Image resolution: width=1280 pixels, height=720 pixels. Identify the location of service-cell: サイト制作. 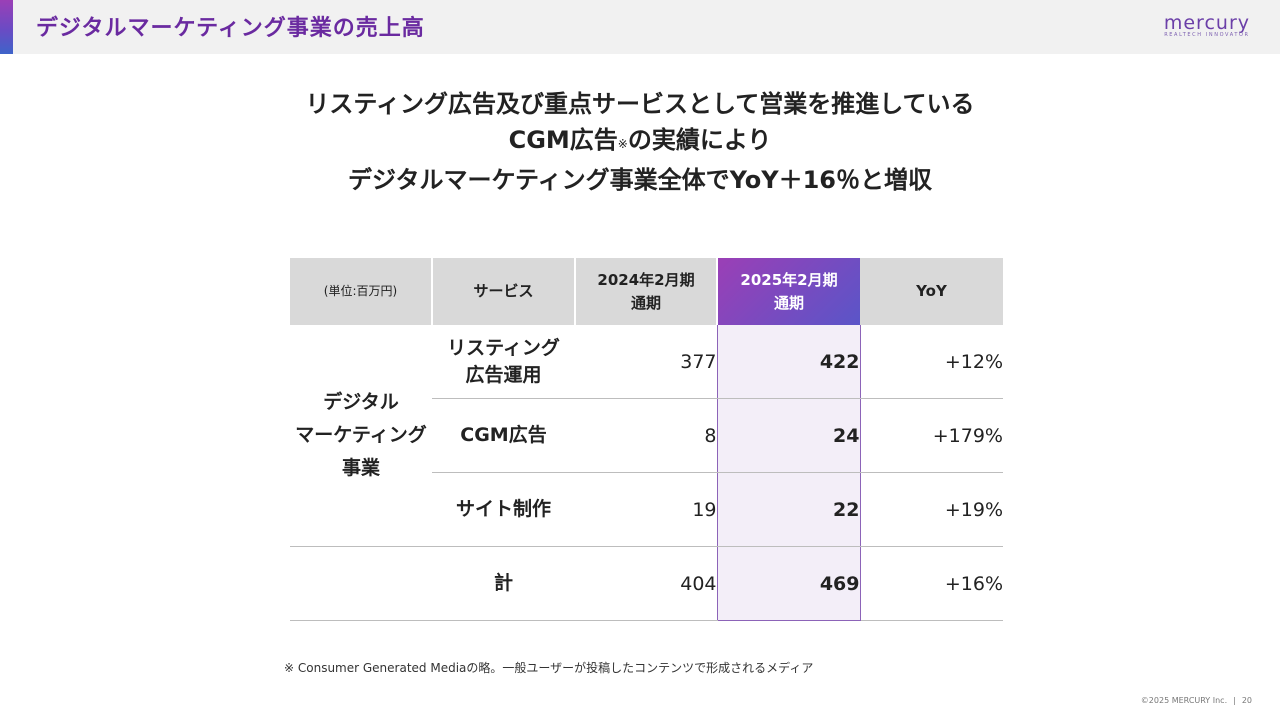
(503, 509).